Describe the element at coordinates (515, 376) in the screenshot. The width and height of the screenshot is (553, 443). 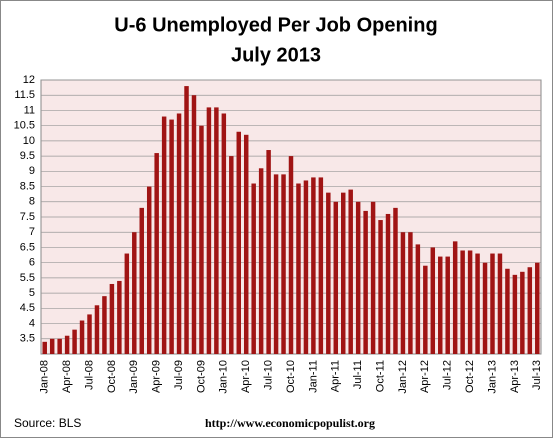
I see `x-tick-label: Apr-13` at that location.